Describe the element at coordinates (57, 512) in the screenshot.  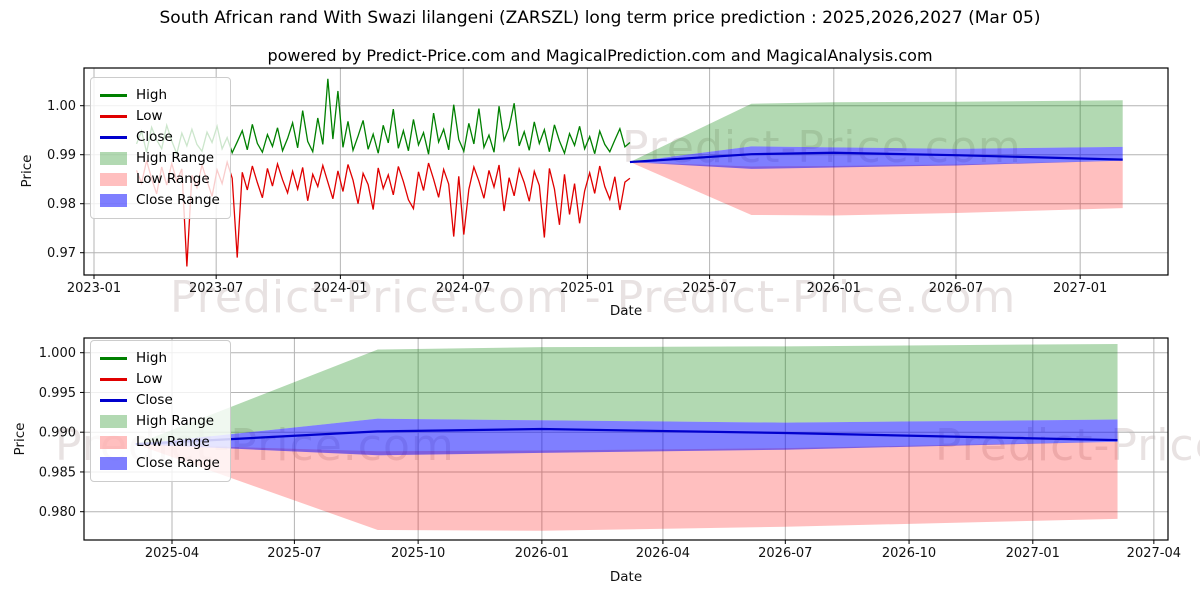
I see `y-tick-label: 0.980` at that location.